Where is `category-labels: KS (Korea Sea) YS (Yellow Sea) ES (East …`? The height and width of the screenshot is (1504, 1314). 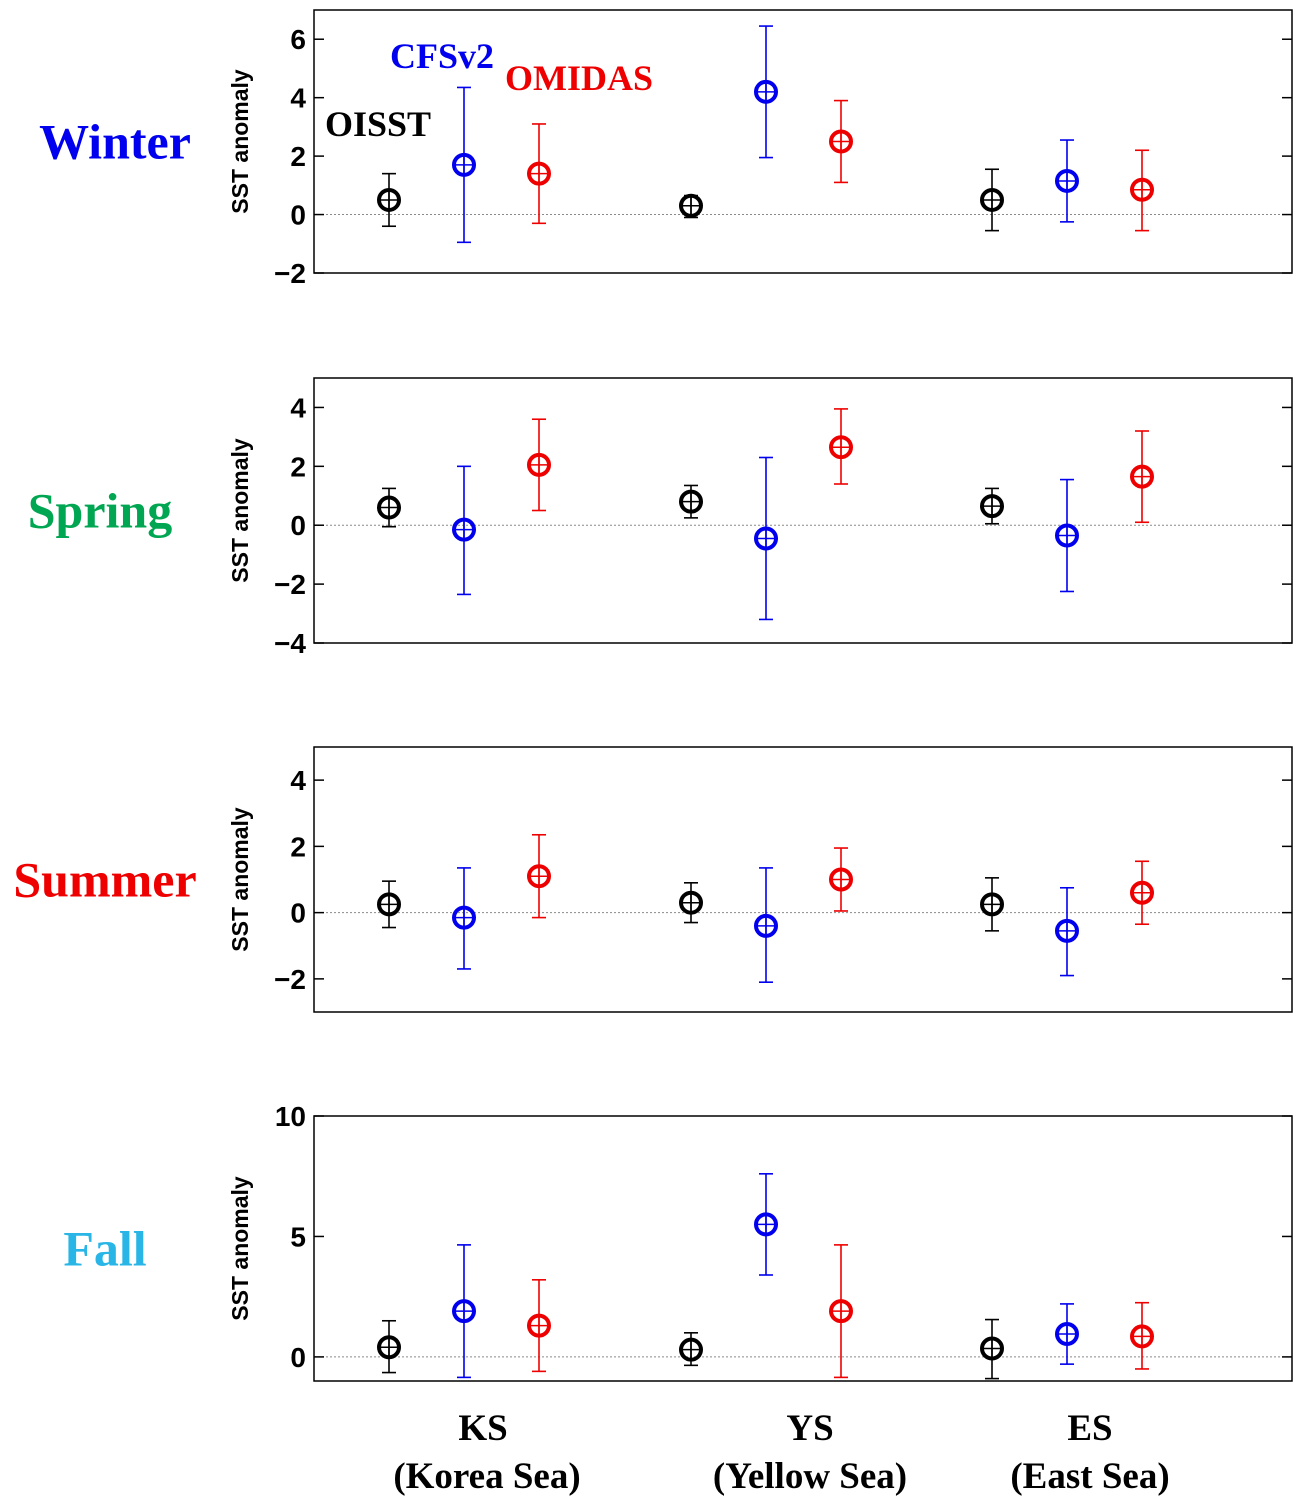 category-labels: KS (Korea Sea) YS (Yellow Sea) ES (East … is located at coordinates (781, 1452).